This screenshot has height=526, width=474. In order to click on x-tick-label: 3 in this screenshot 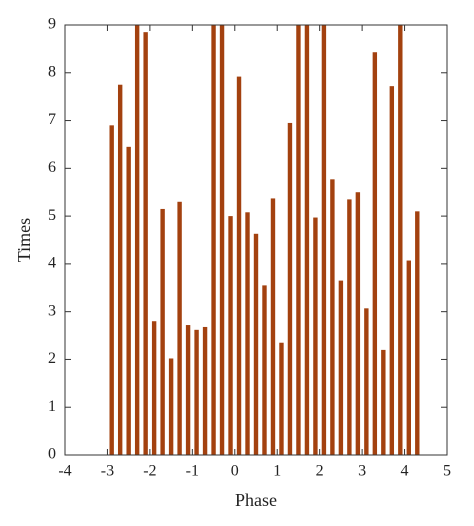, I will do `click(362, 471)`.